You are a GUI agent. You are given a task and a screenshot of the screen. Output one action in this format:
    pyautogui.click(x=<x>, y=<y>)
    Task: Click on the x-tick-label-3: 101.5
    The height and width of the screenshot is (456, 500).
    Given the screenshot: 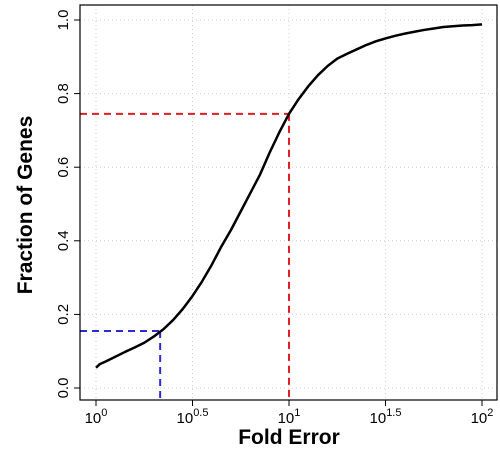 What is the action you would take?
    pyautogui.click(x=386, y=417)
    